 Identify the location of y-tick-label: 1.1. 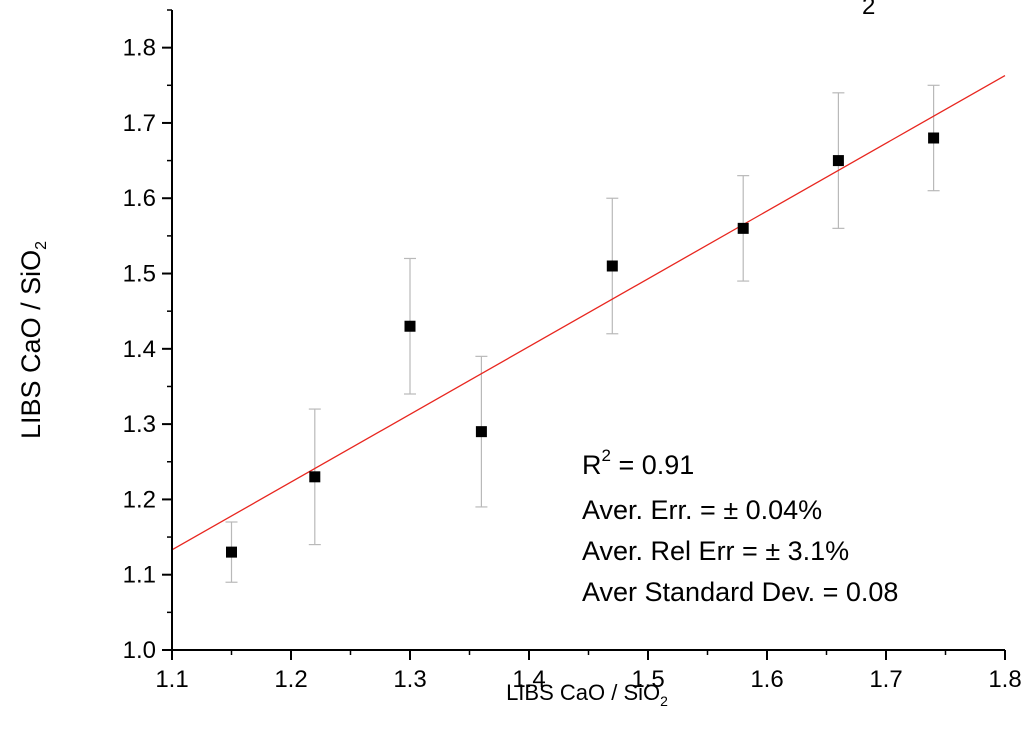
(139, 575).